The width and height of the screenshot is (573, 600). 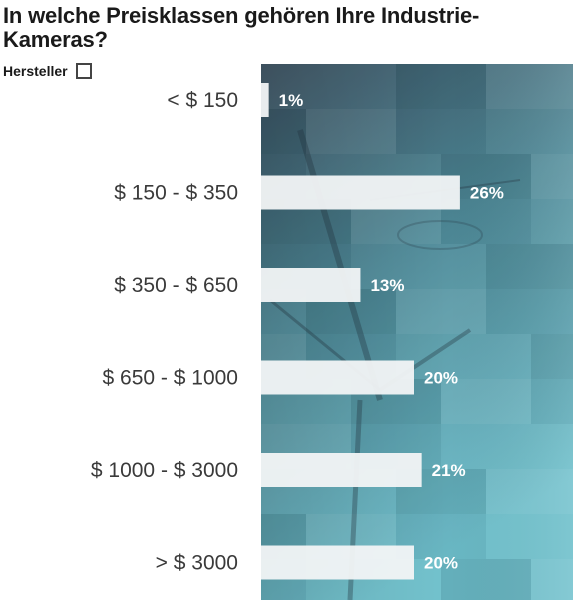 I want to click on category-label: $ 1000 - $ 3000, so click(x=164, y=470).